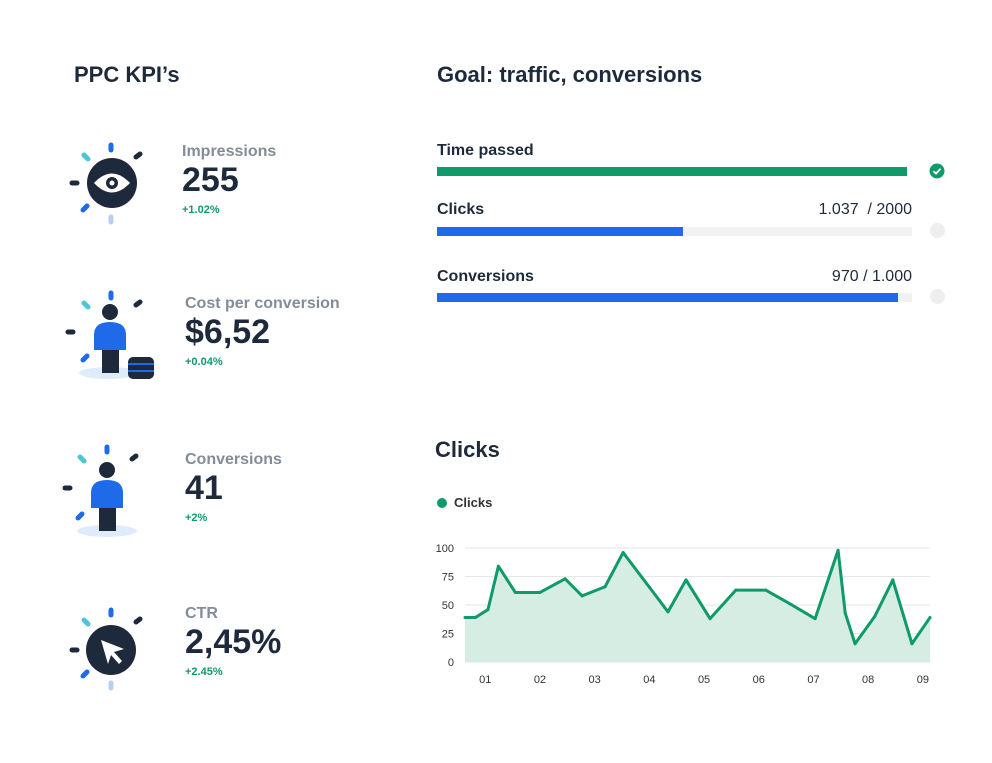 This screenshot has height=763, width=992. What do you see at coordinates (595, 680) in the screenshot?
I see `x-tick-label: 03` at bounding box center [595, 680].